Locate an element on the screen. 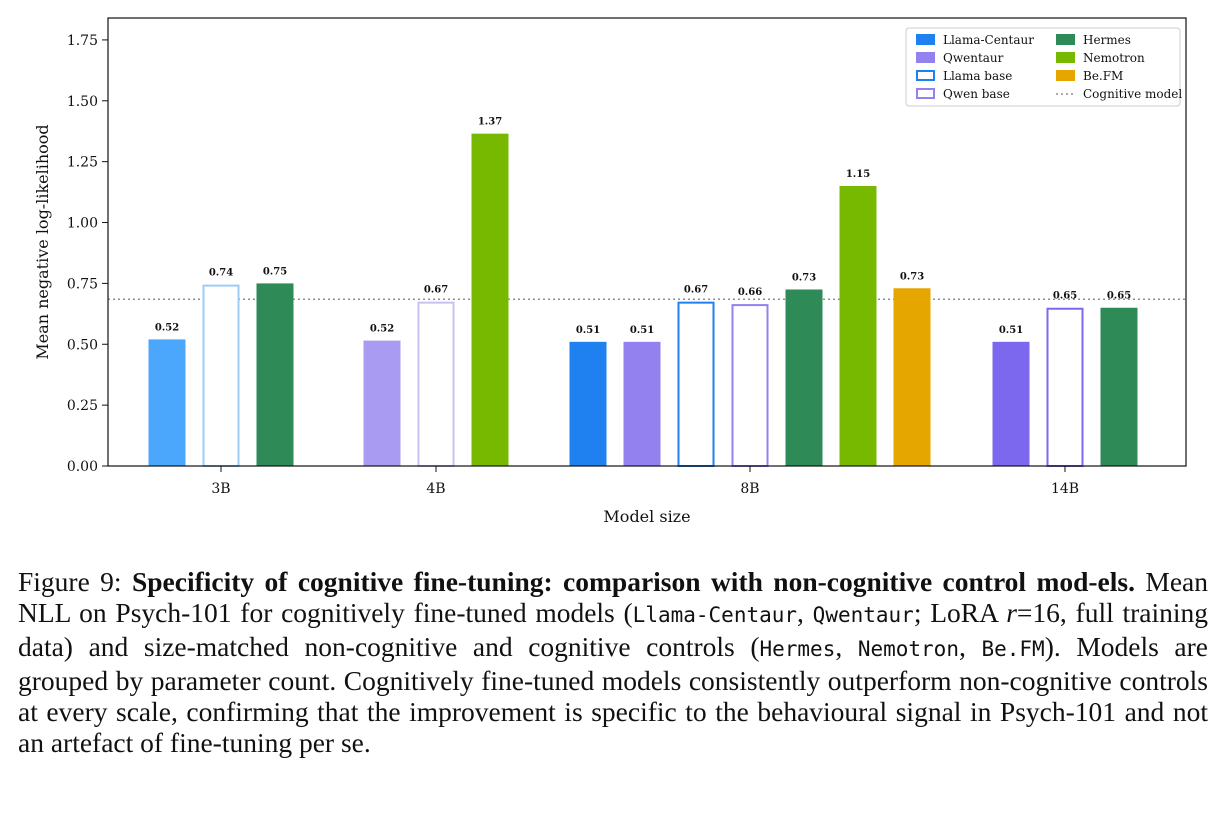  x-tick-label: 8B is located at coordinates (749, 489).